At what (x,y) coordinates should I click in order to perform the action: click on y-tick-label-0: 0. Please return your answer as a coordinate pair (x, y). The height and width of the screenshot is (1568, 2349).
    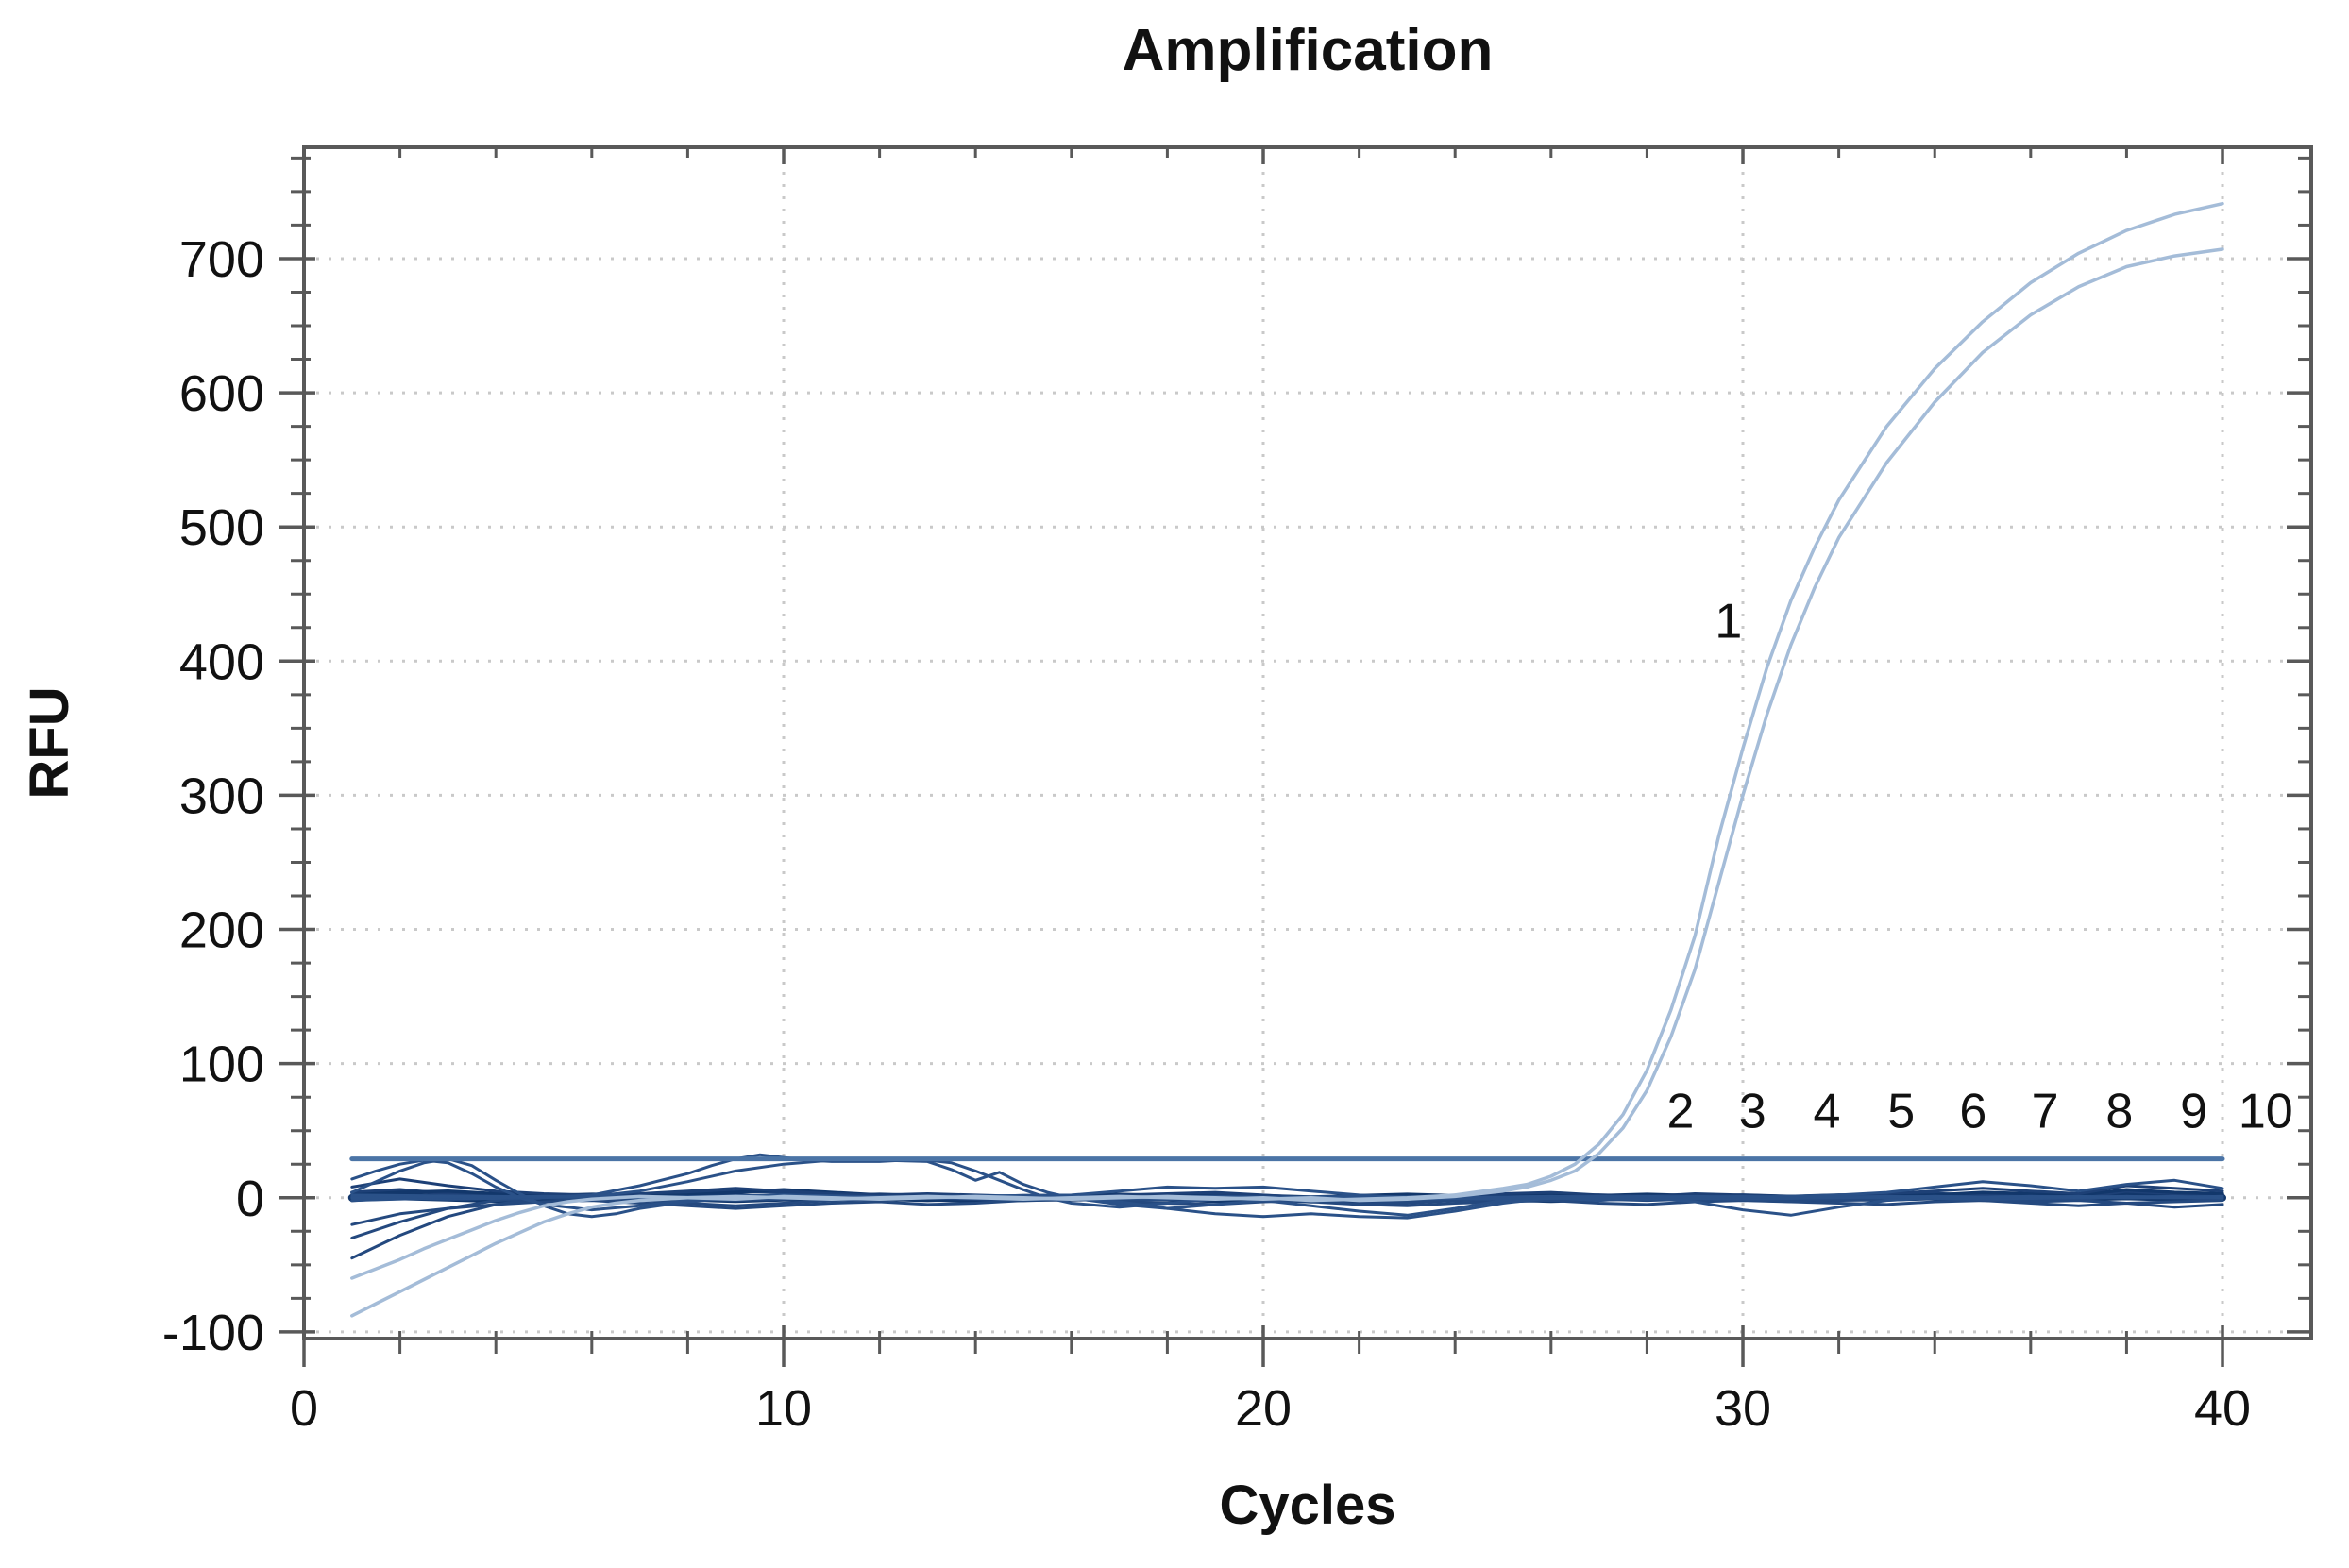
    Looking at the image, I should click on (250, 1199).